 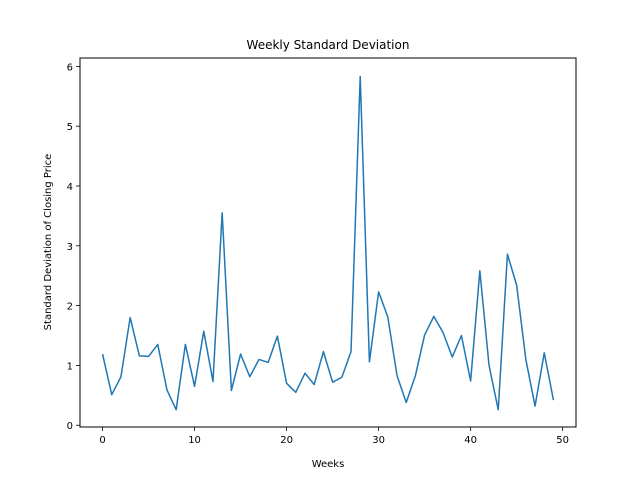 What do you see at coordinates (73, 247) in the screenshot?
I see `y-axis-ticks: 0 1 2 3 4 5 6` at bounding box center [73, 247].